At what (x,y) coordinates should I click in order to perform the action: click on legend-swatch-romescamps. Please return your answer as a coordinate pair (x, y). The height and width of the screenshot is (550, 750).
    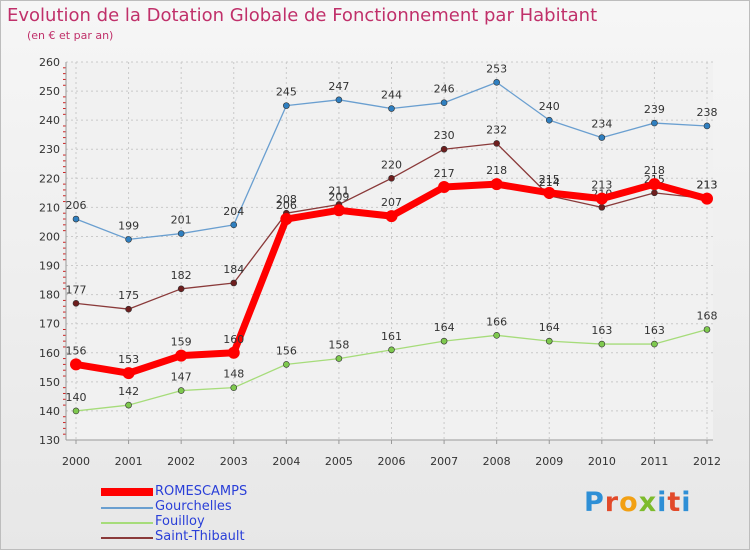
    Looking at the image, I should click on (127, 492).